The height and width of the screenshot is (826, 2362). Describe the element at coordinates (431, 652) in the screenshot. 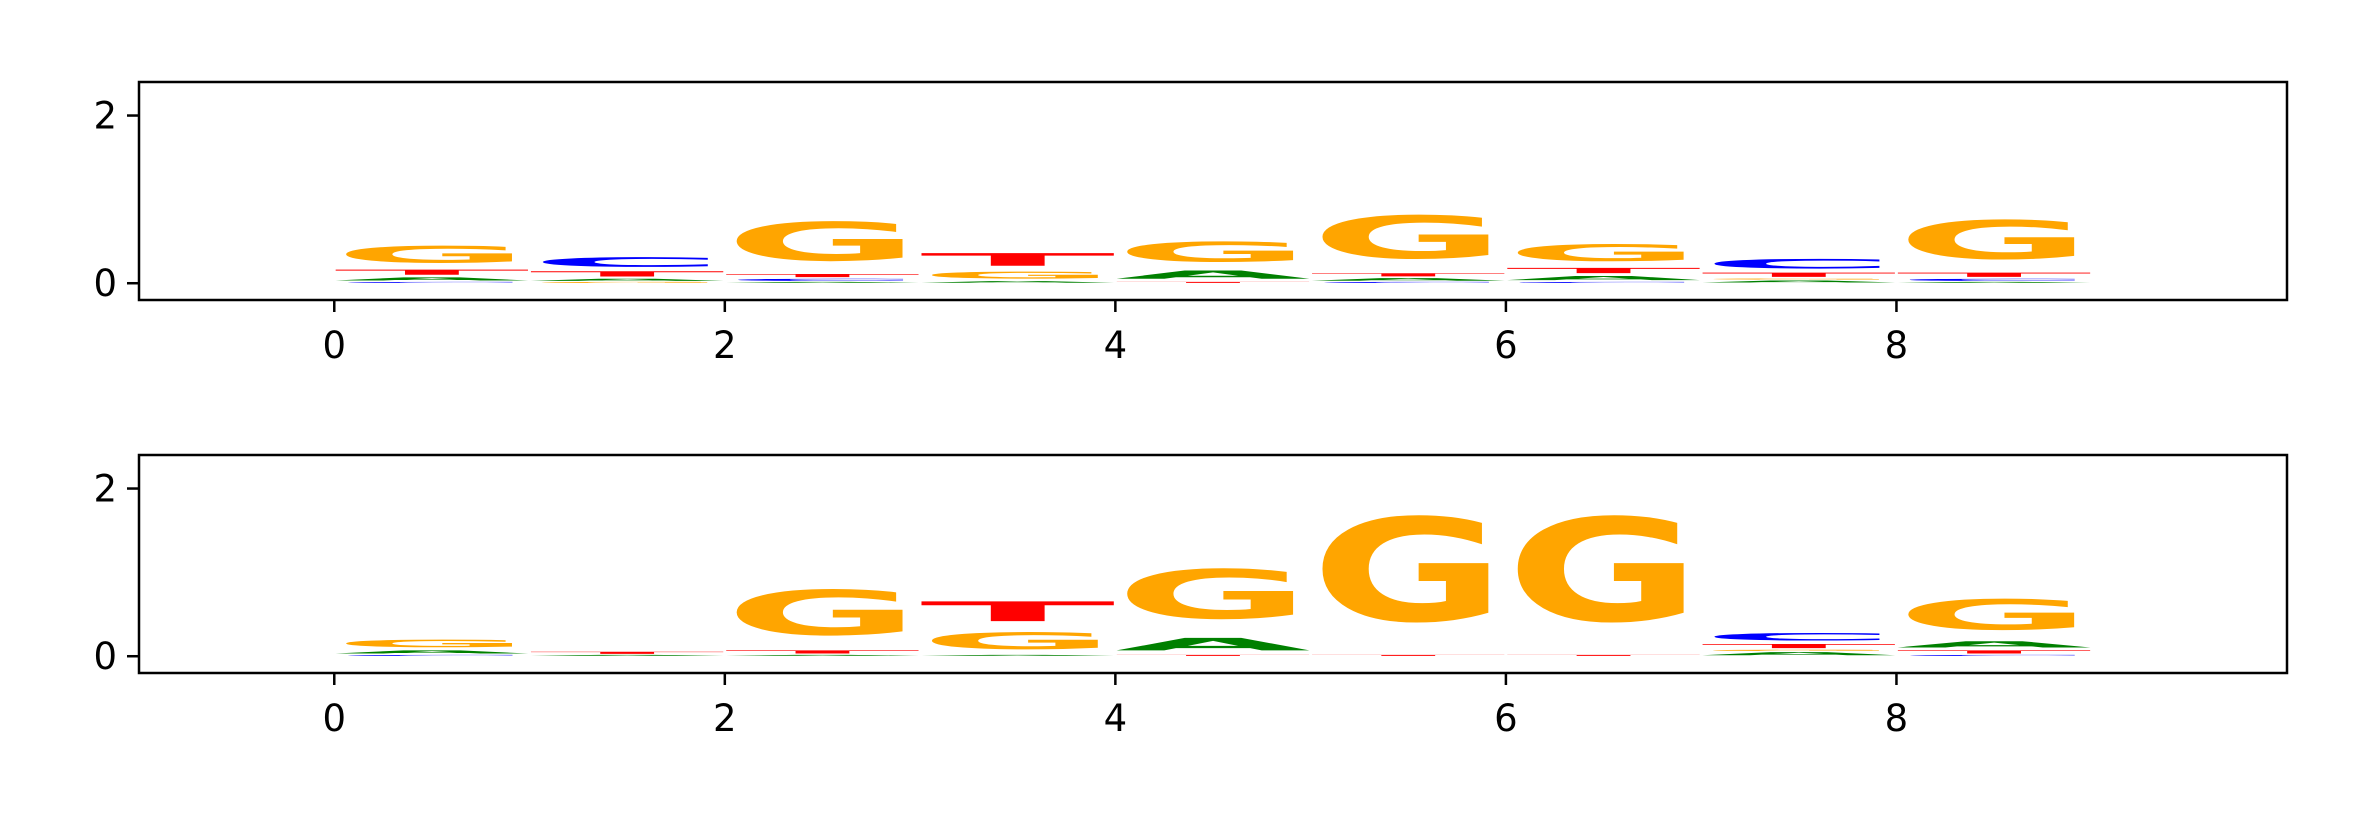

I see `letter-A-panel1-pos0: A` at that location.